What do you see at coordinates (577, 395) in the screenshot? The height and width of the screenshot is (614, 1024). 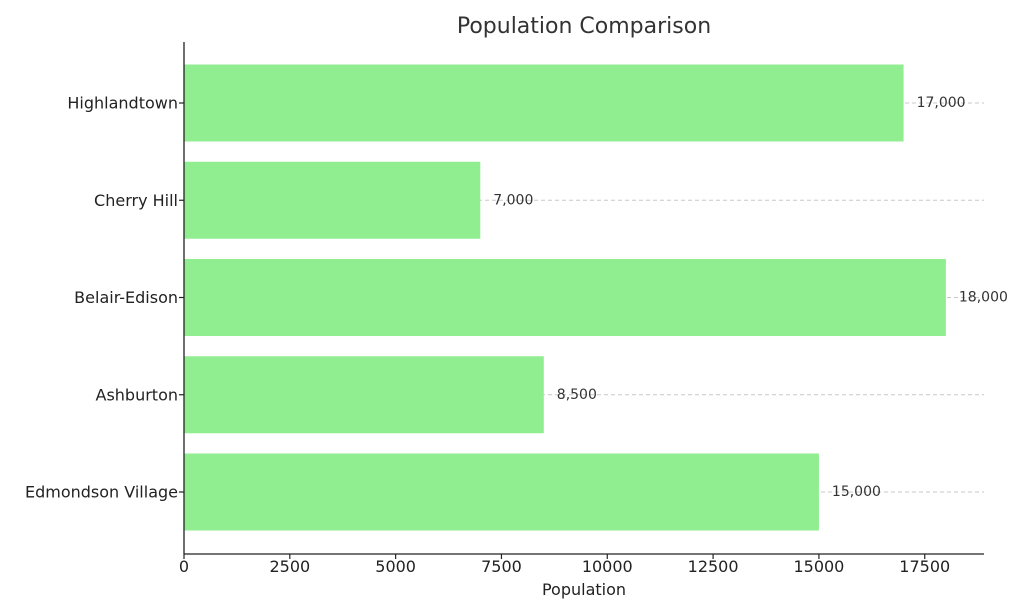 I see `data-label: 8,500` at bounding box center [577, 395].